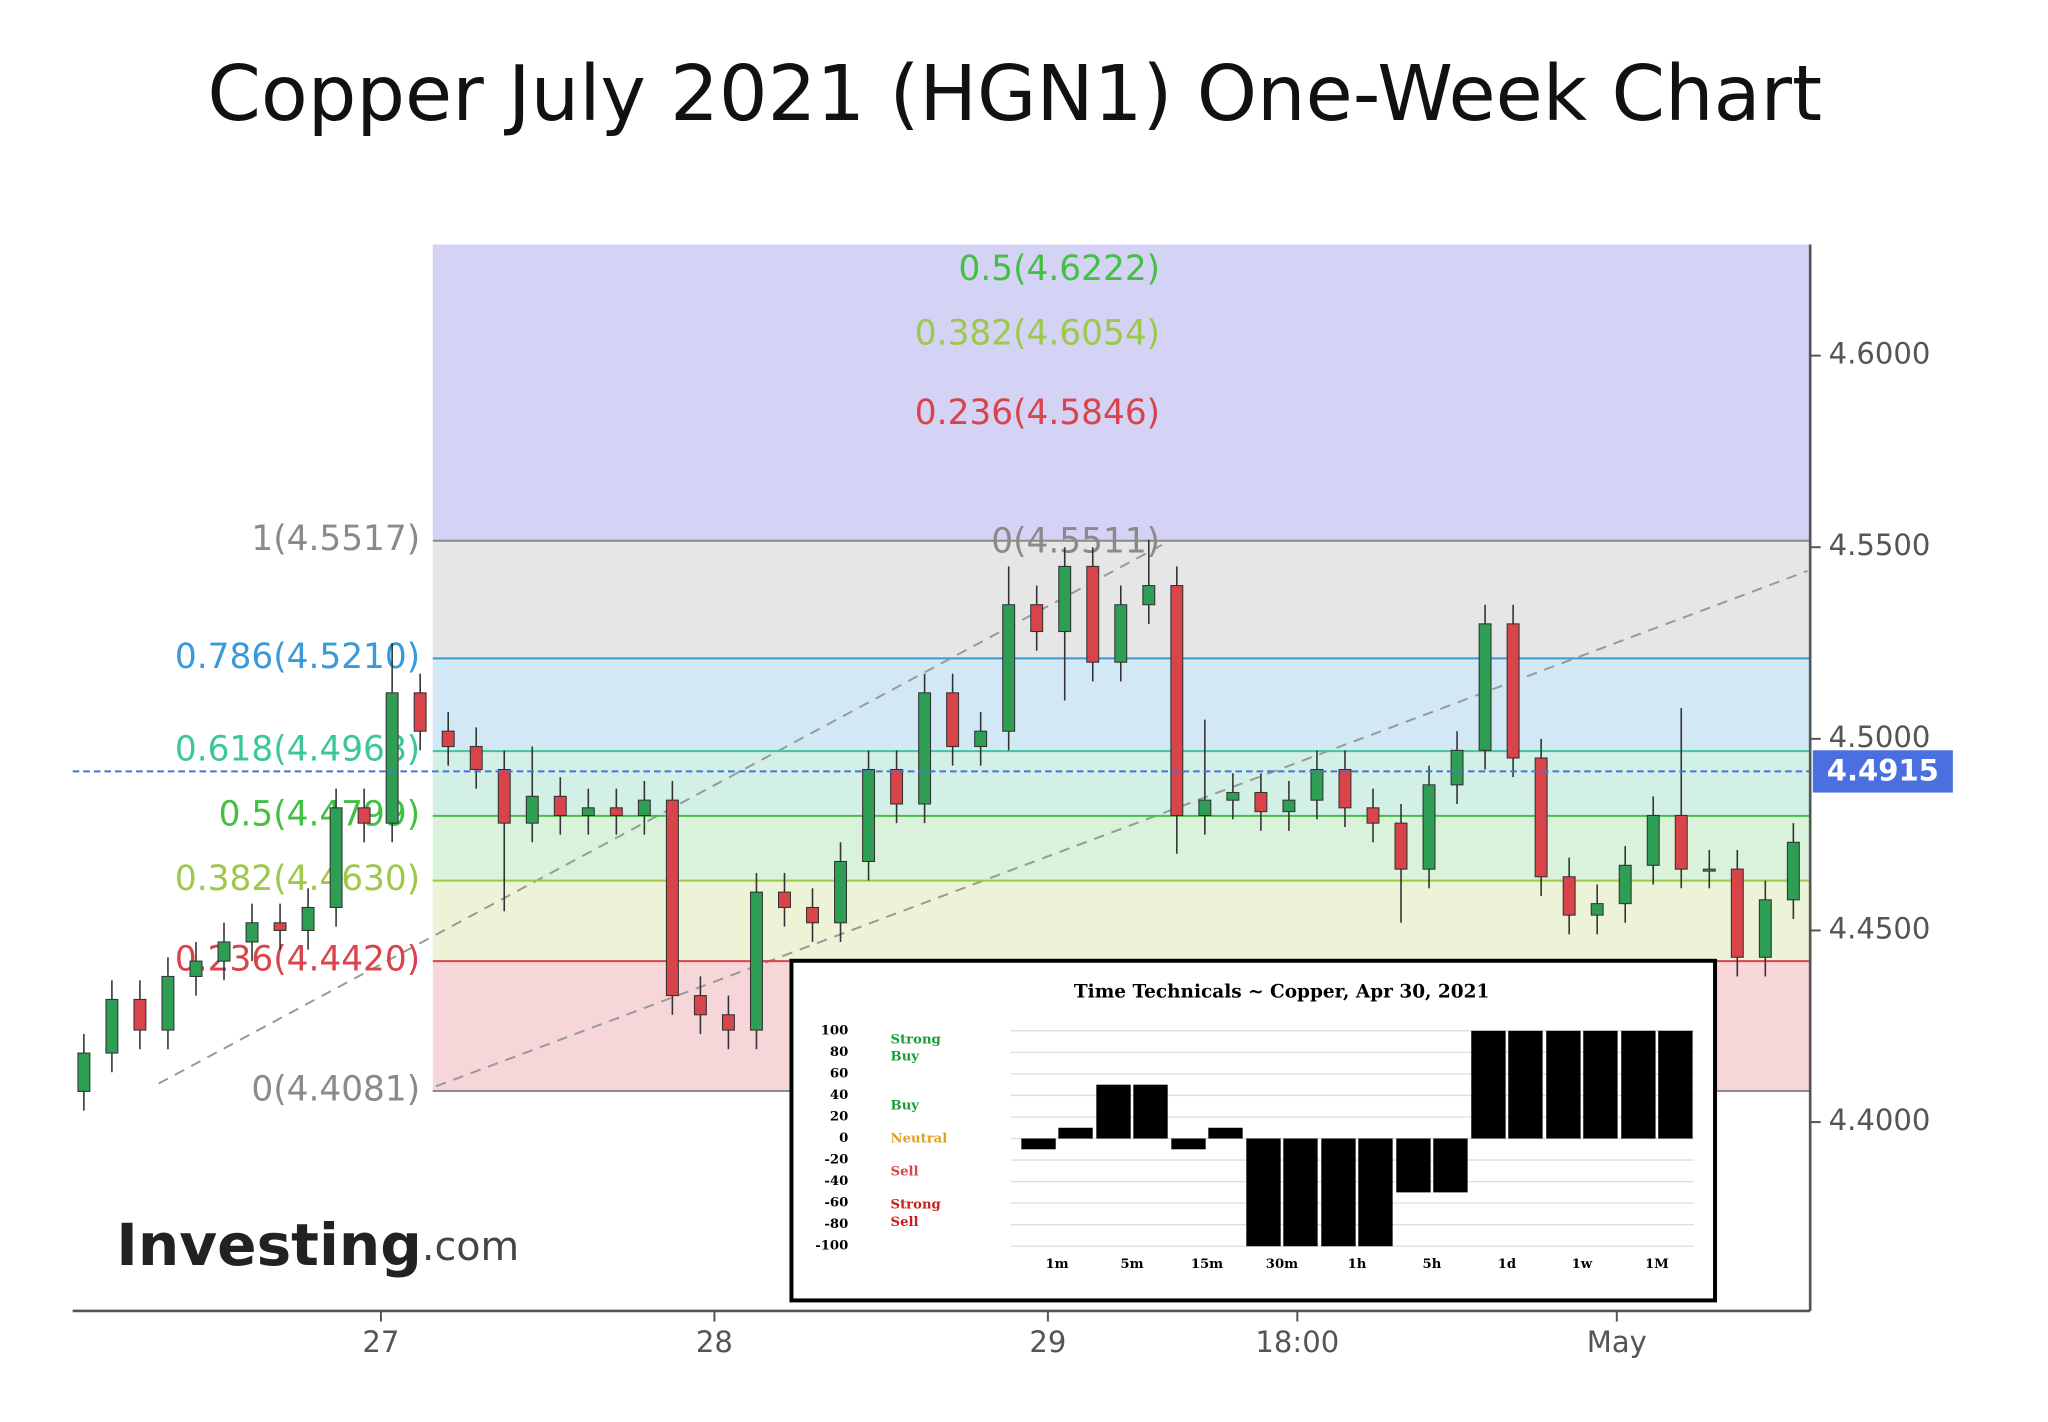 Image resolution: width=2048 pixels, height=1422 pixels. I want to click on watermark-part: .com, so click(470, 1246).